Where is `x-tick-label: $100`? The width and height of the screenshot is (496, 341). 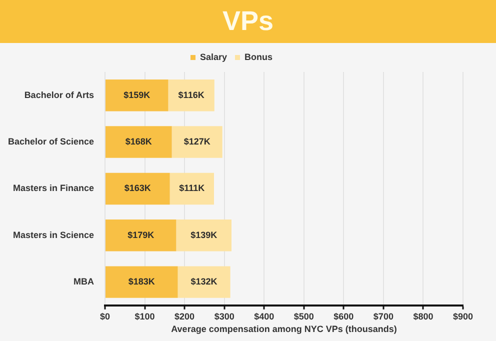
x-tick-label: $100 is located at coordinates (144, 316).